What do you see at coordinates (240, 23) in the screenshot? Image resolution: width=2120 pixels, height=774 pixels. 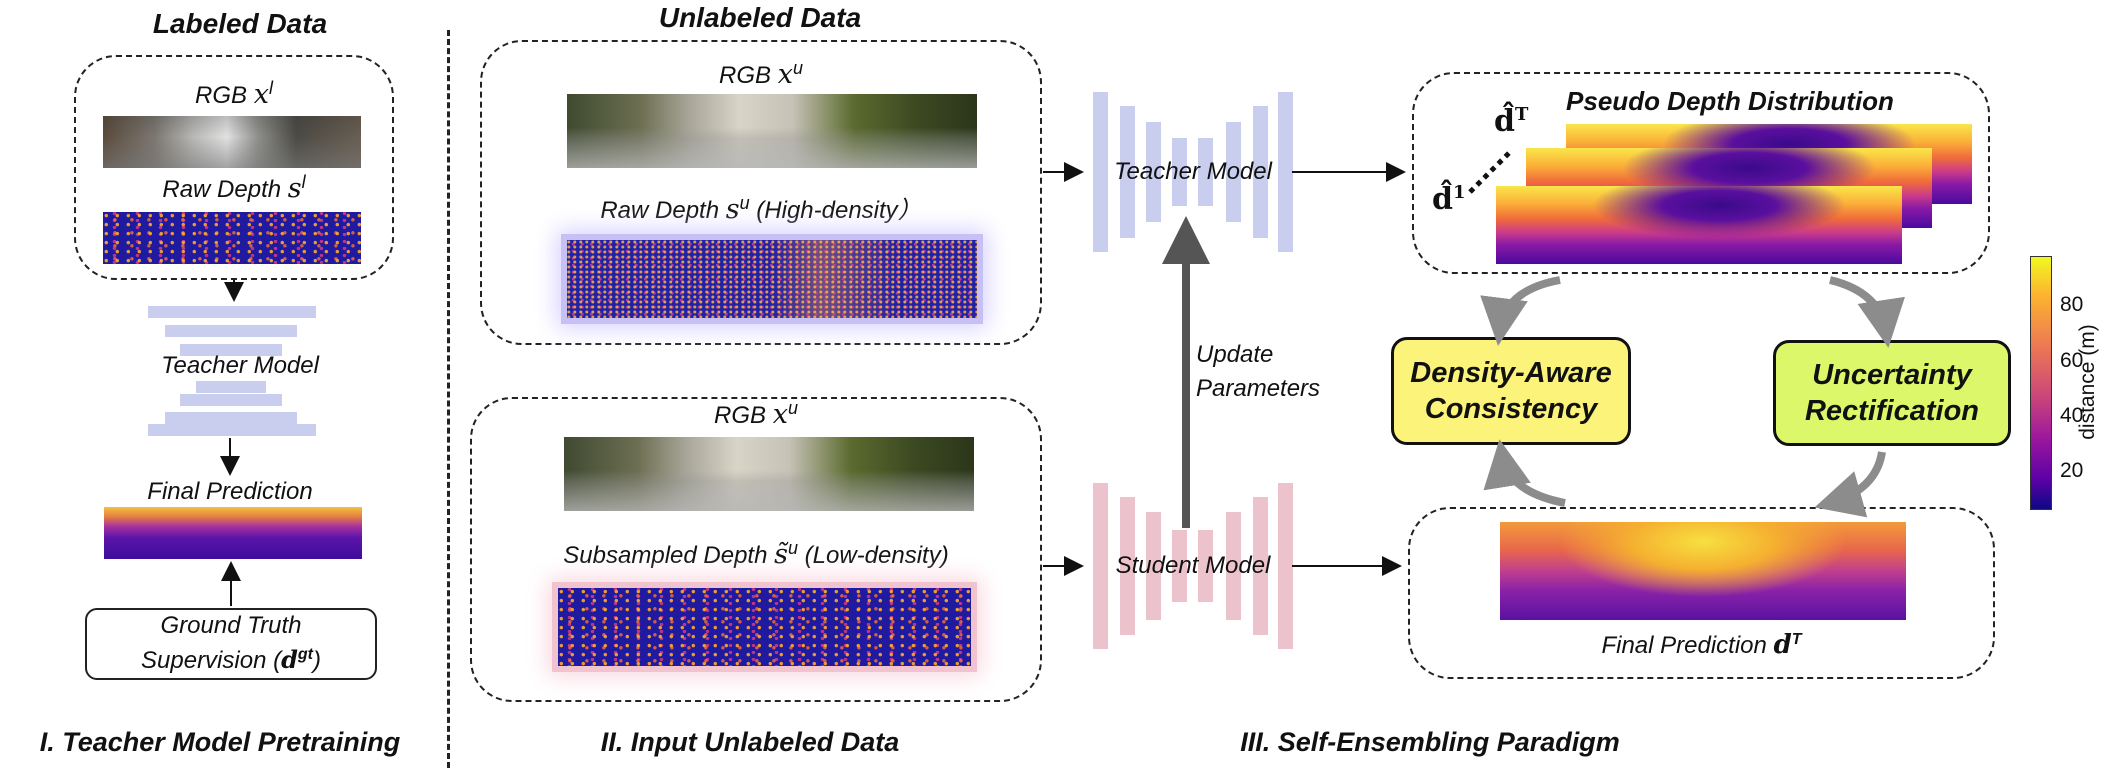 I see `labeled-data-heading: Labeled Data` at bounding box center [240, 23].